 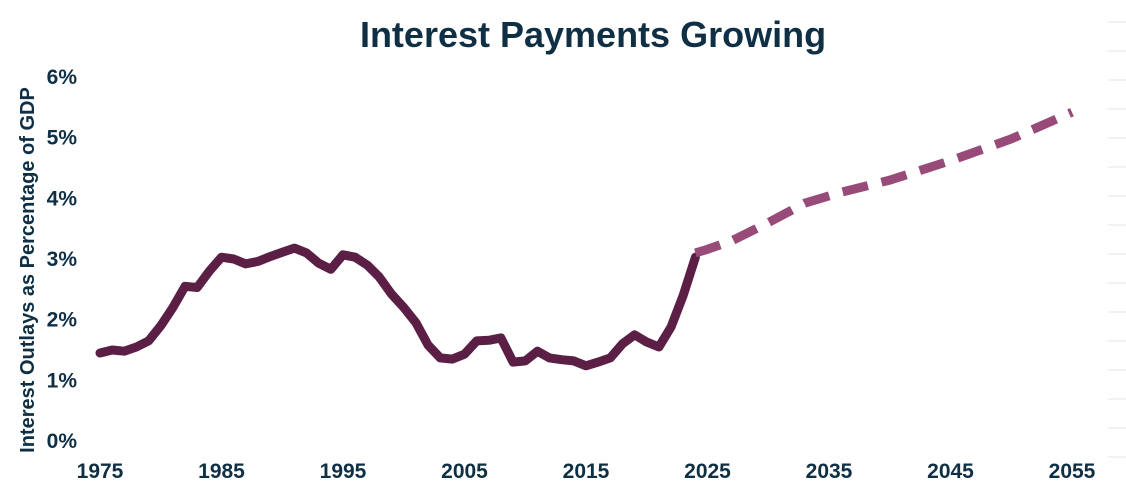 I want to click on x-tick-label: 2025, so click(x=707, y=471).